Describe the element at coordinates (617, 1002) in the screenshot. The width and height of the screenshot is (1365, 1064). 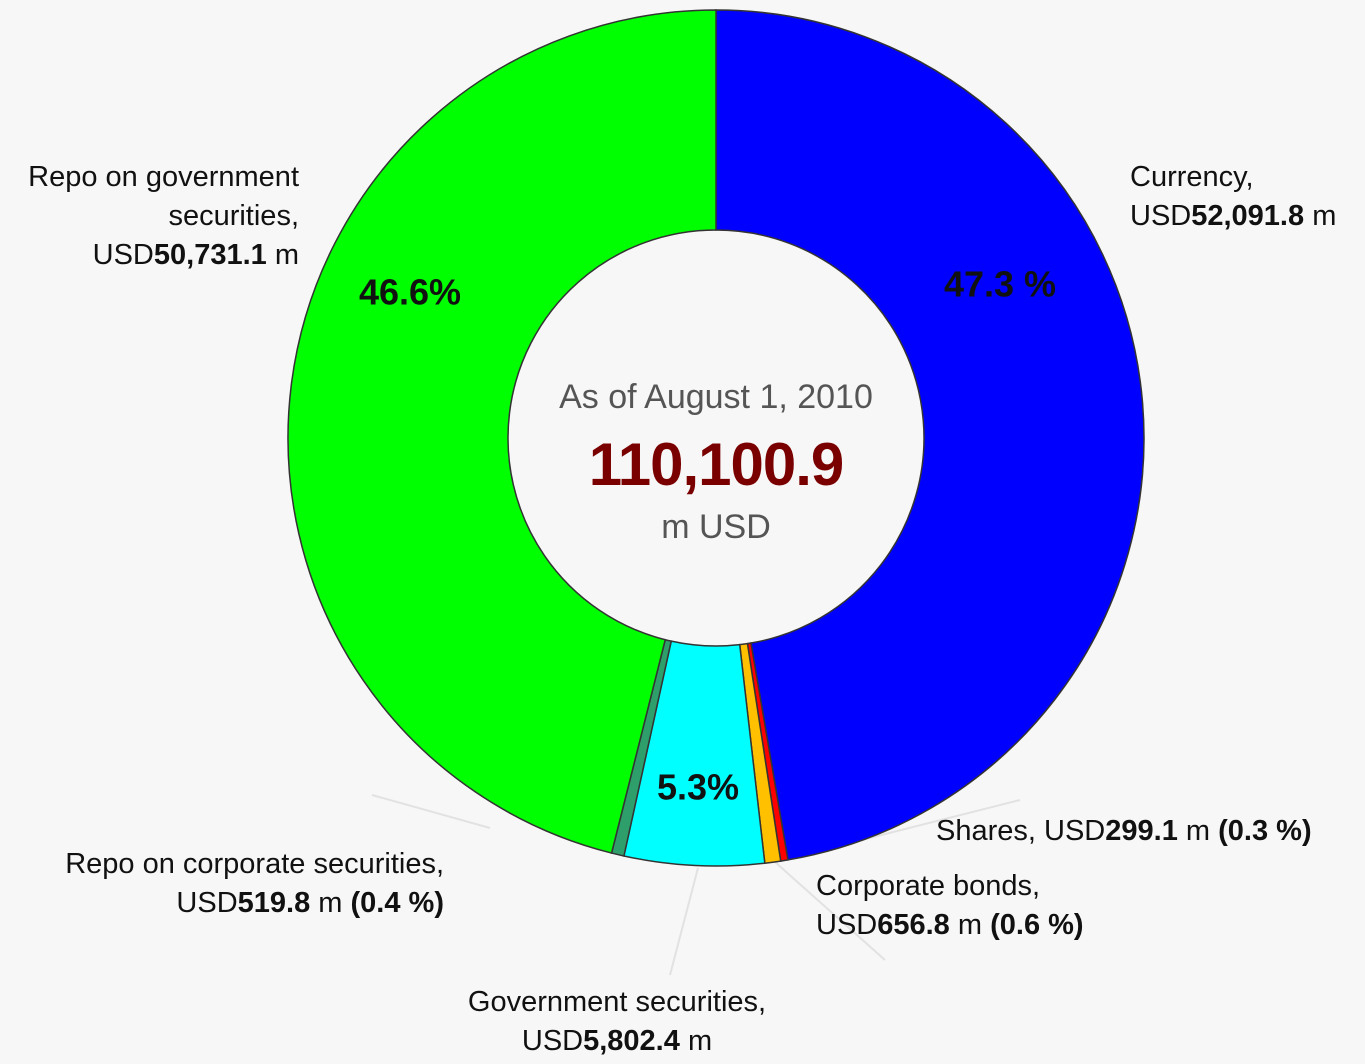
I see `segment-name: Government securities,` at that location.